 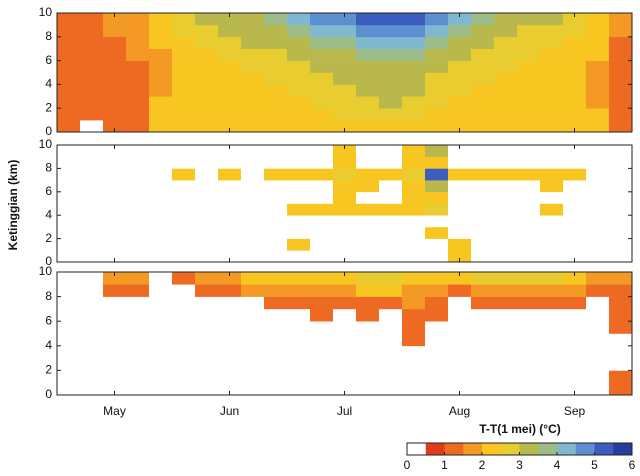 I want to click on y-tick-label: 4, so click(x=48, y=84).